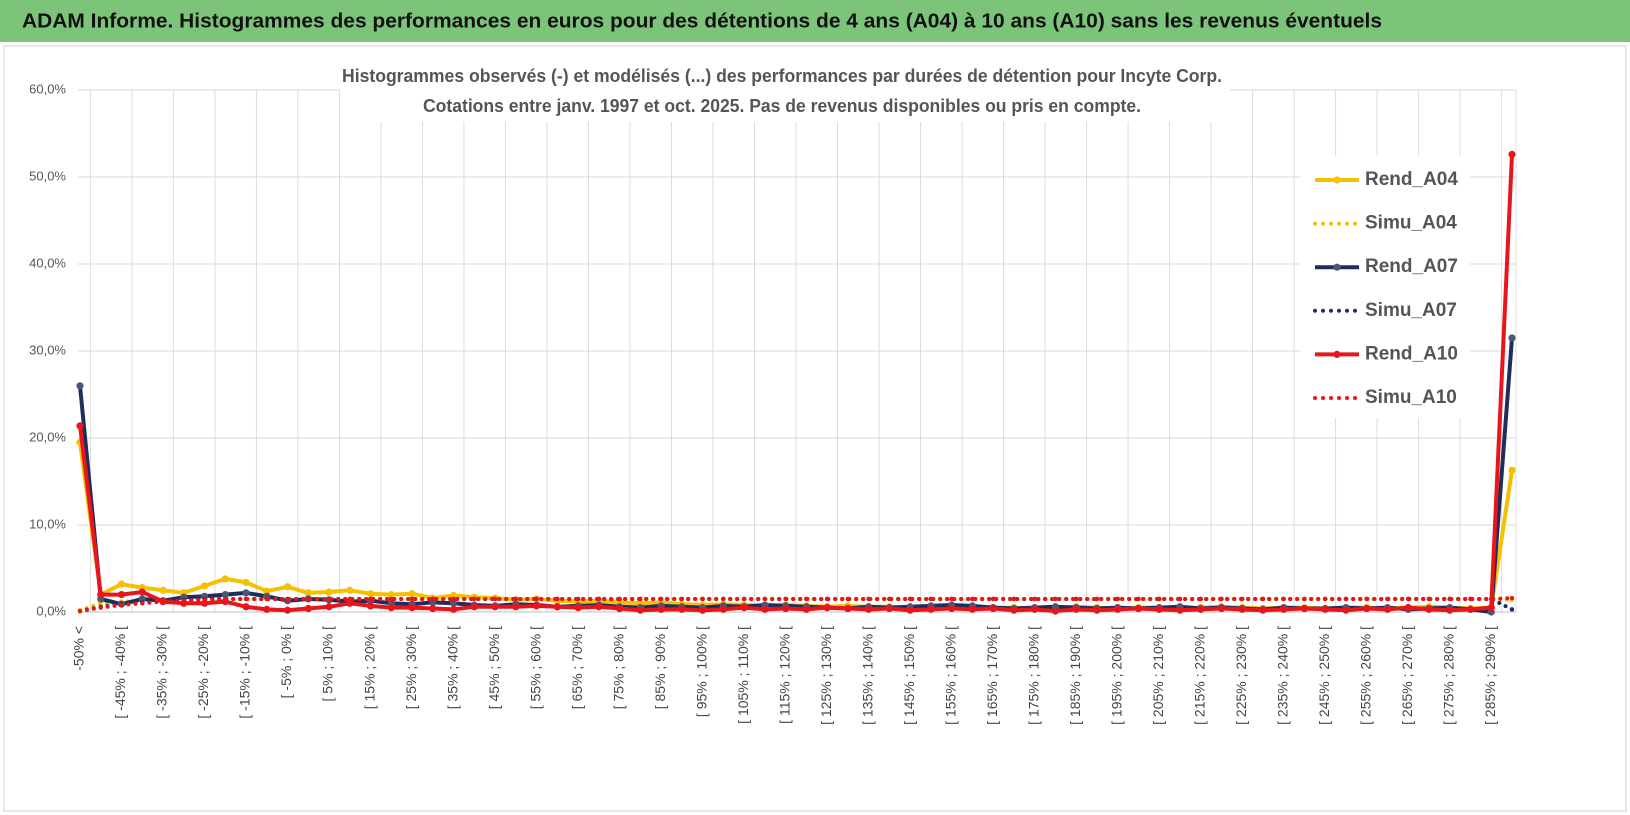 The width and height of the screenshot is (1630, 815). I want to click on x-tick-label: [ 245% ; 250% [, so click(1324, 675).